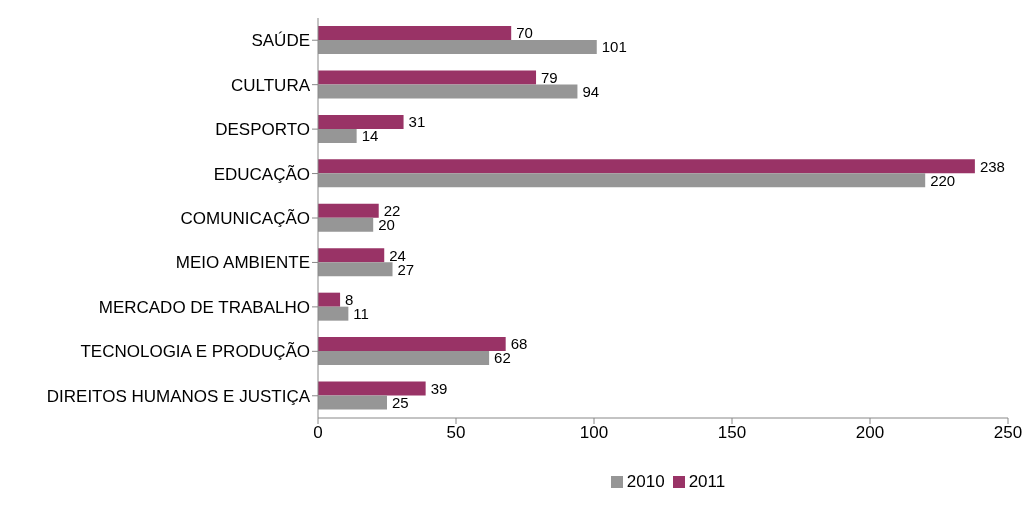  I want to click on data-label: 94, so click(591, 91).